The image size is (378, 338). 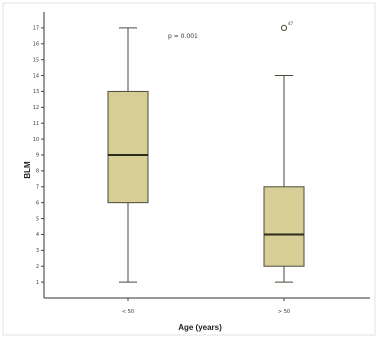 I want to click on y-tick-label: 8, so click(x=37, y=172).